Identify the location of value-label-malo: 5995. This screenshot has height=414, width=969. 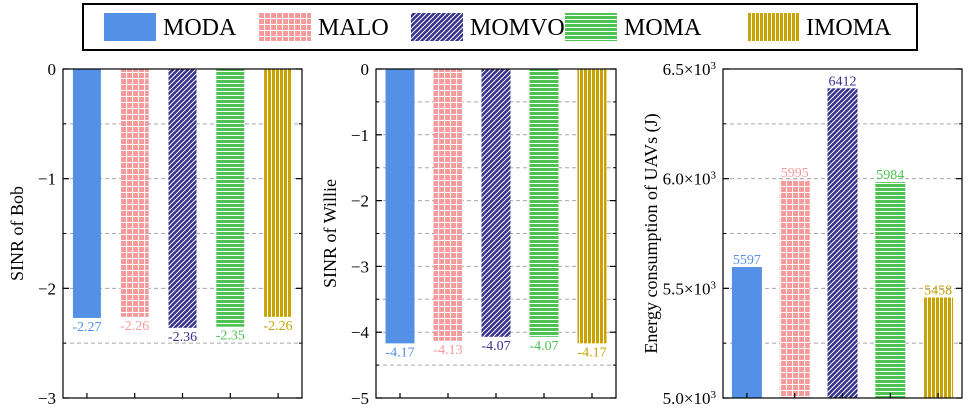
(795, 173).